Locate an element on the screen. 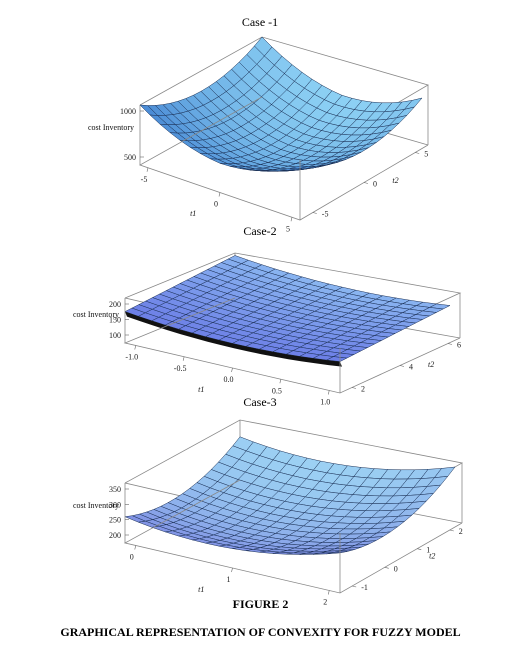 The image size is (521, 650). x-tick-label: 1 is located at coordinates (229, 579).